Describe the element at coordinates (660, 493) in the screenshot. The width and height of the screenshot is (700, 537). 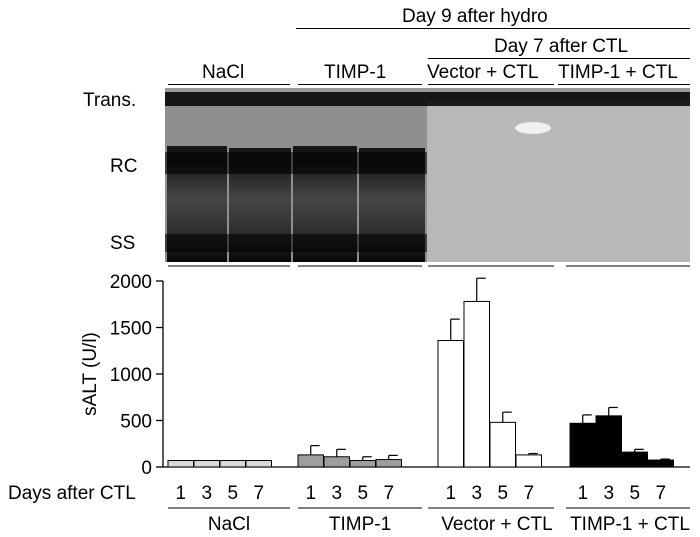
I see `day-label-3-7: 7` at that location.